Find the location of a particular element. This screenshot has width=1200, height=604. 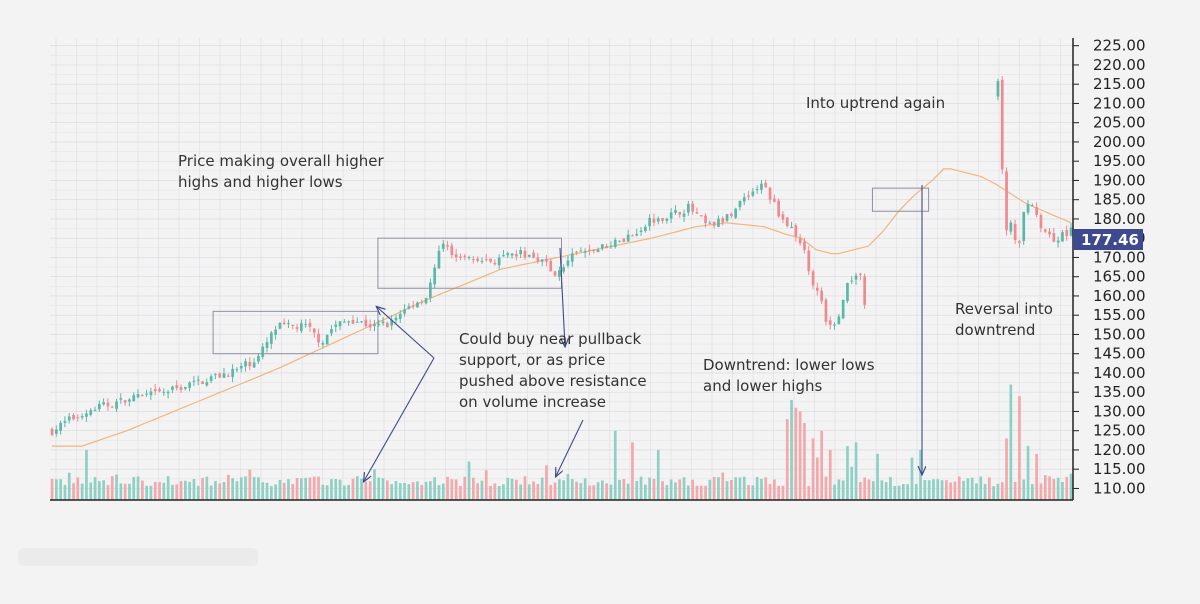

y-tick-label: 180.00 is located at coordinates (1119, 219).